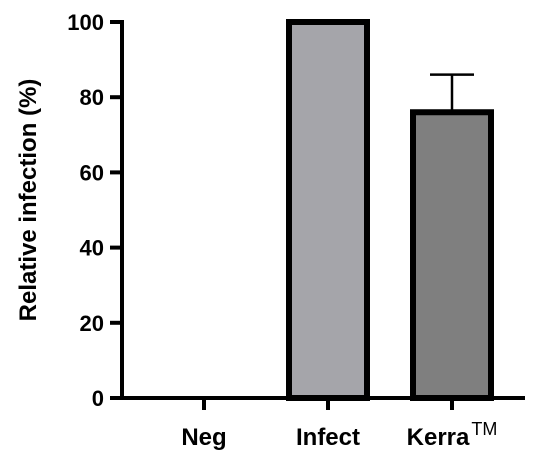 The image size is (550, 460). What do you see at coordinates (92, 97) in the screenshot?
I see `y-tick-label: 80` at bounding box center [92, 97].